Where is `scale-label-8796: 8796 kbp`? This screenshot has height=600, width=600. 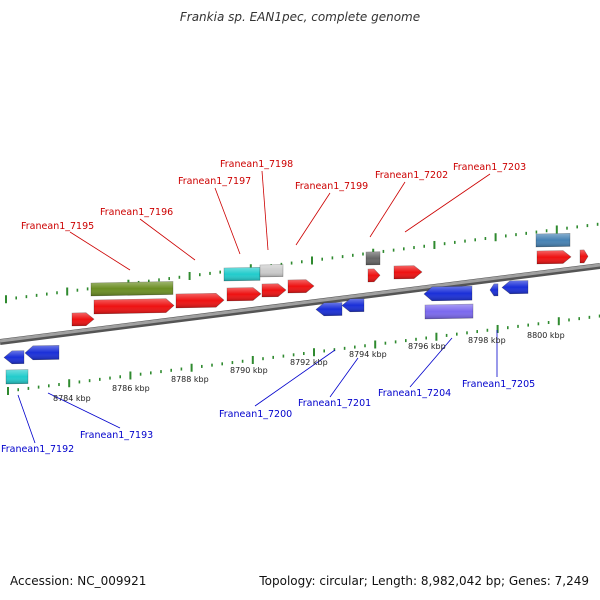 scale-label-8796: 8796 kbp is located at coordinates (427, 346).